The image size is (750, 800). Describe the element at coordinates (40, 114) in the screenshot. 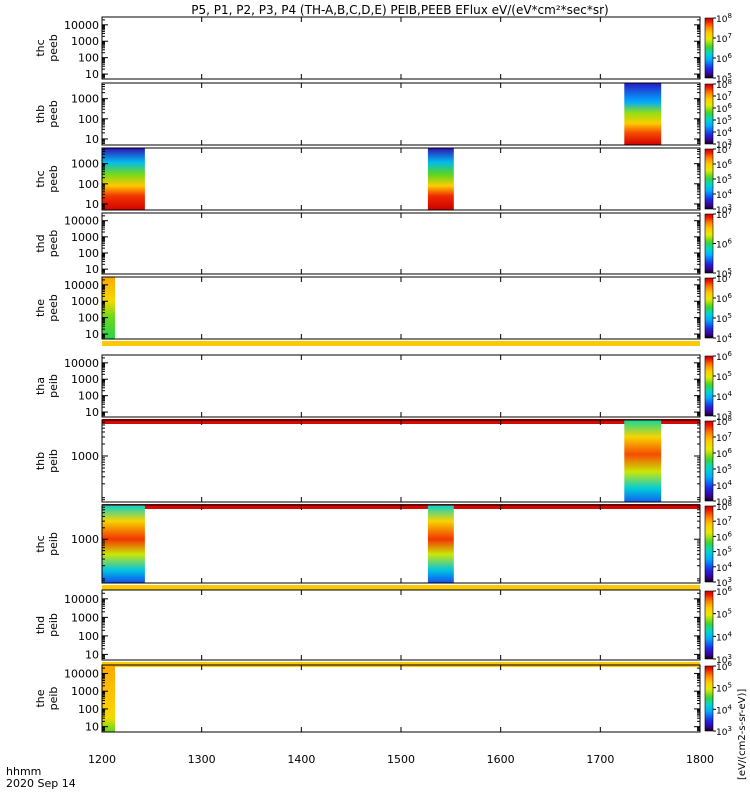

I see `panel-ylabel: thb` at that location.